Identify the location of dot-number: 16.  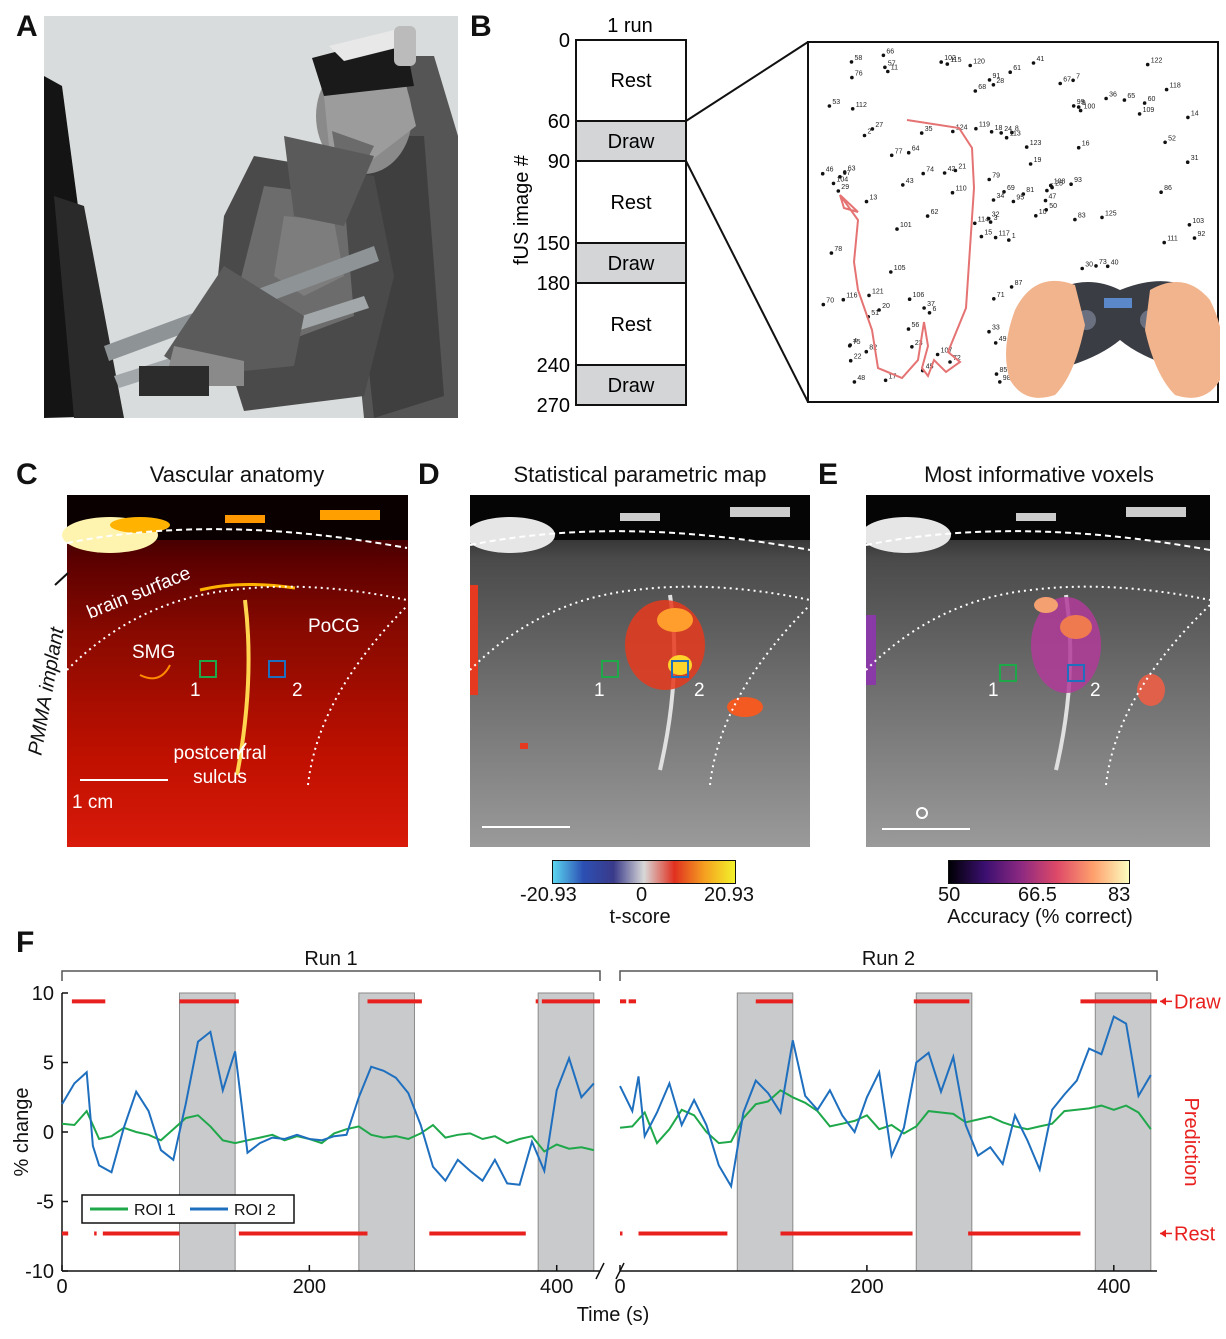
(1083, 145).